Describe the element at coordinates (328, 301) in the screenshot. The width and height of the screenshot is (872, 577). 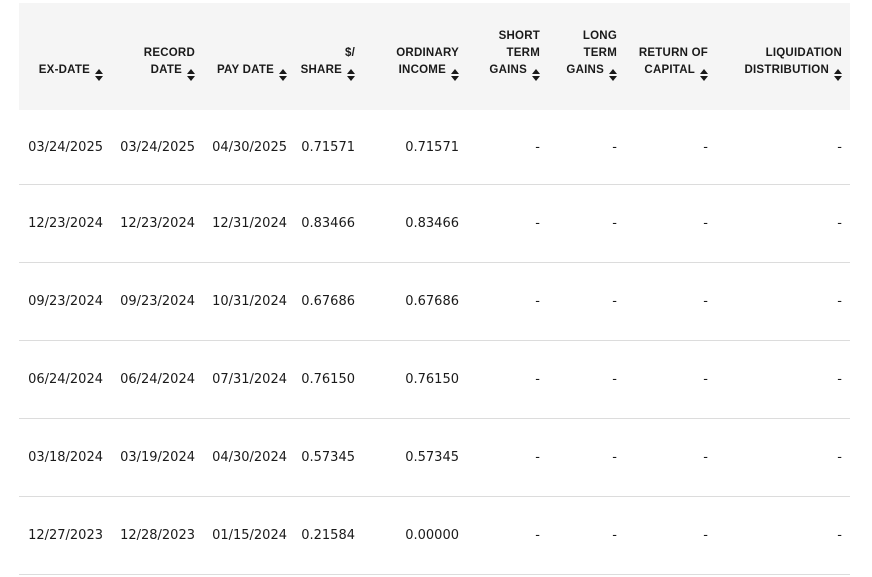
I see `cell-per-share: 0.67686` at that location.